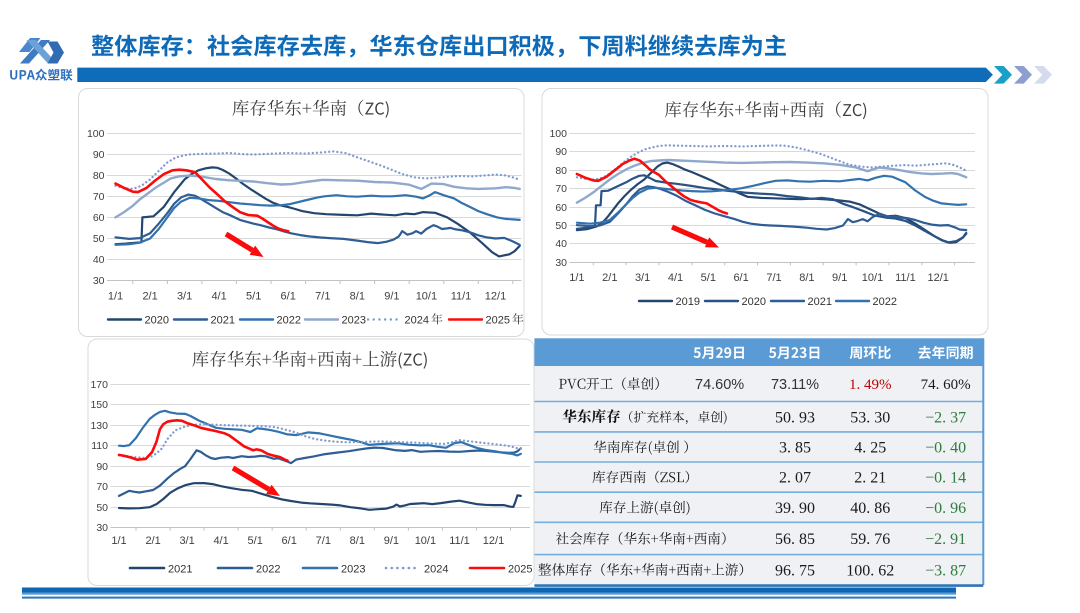 This screenshot has height=613, width=1080. What do you see at coordinates (945, 478) in the screenshot?
I see `svg-text: −0. 14` at bounding box center [945, 478].